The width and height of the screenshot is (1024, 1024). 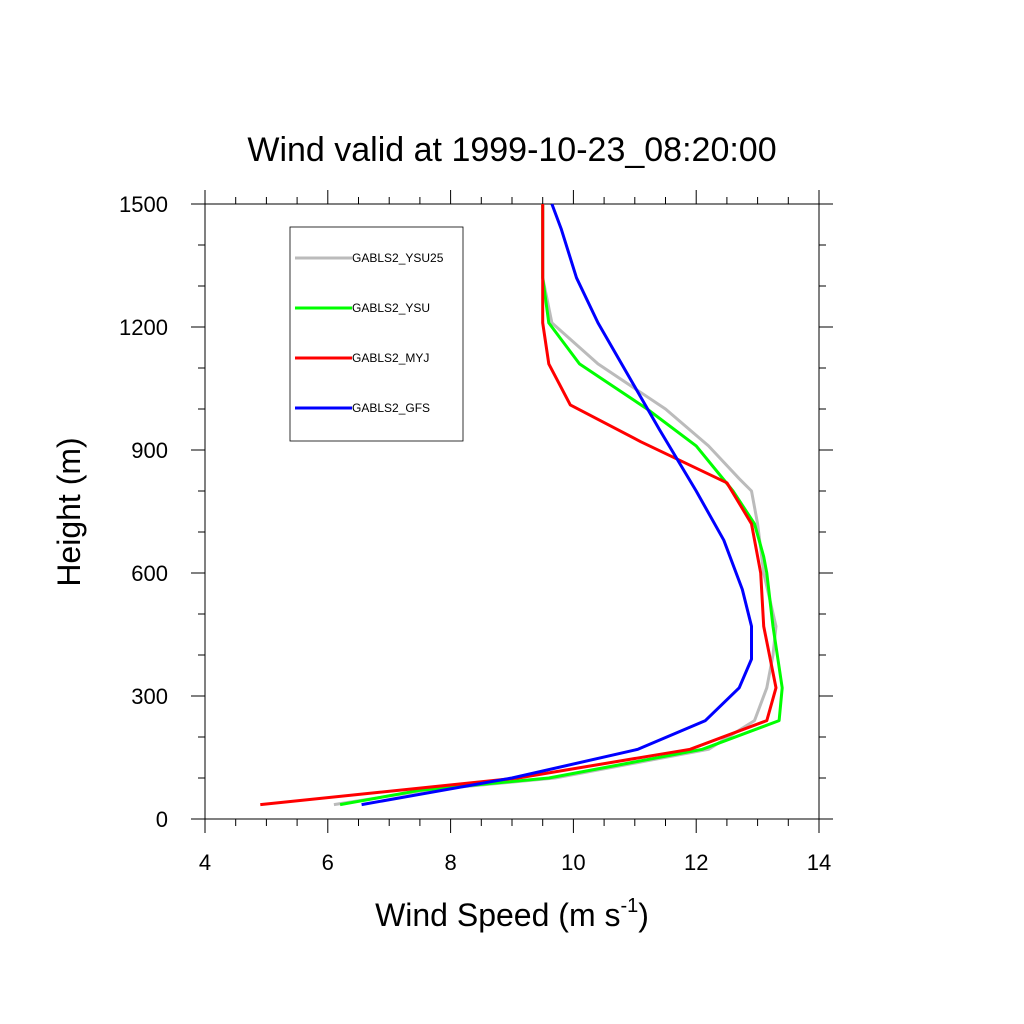 What do you see at coordinates (629, 906) in the screenshot?
I see `x-axis-label-superscript: -1` at bounding box center [629, 906].